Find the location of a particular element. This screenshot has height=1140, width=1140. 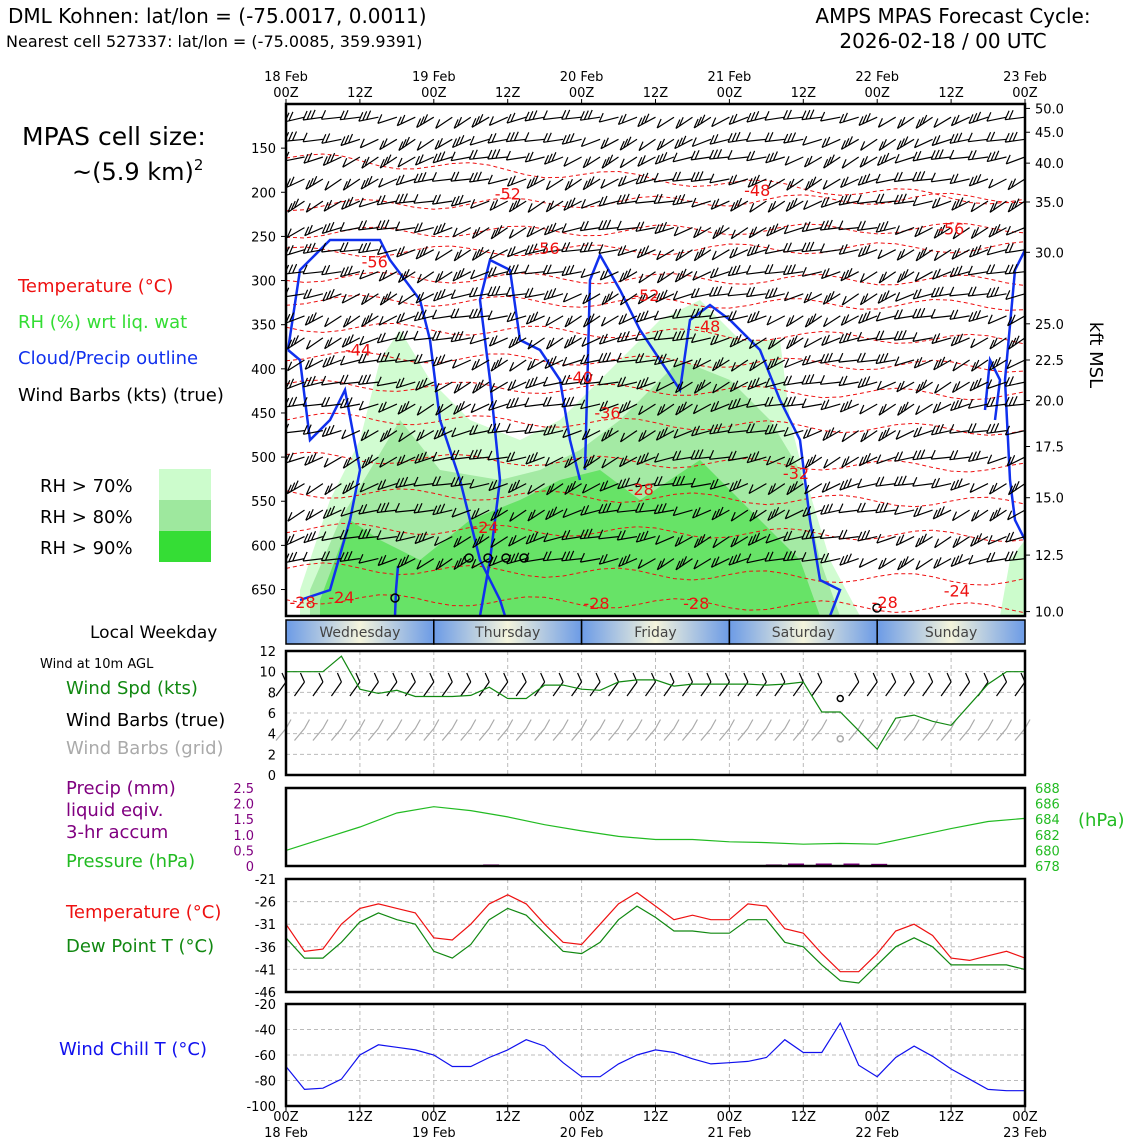

legend-precip: Precip (mm) is located at coordinates (121, 788).